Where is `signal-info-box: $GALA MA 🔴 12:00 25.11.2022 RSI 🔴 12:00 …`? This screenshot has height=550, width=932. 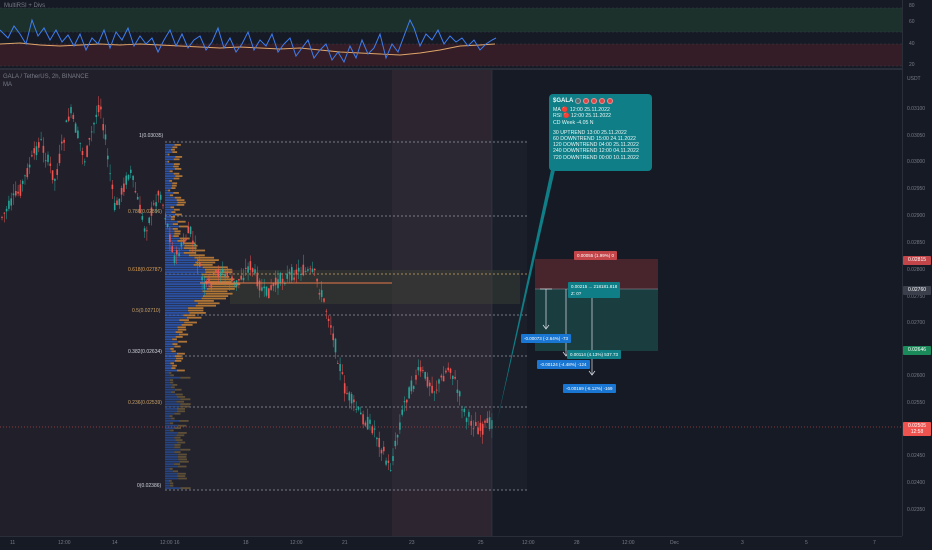 signal-info-box: $GALA MA 🔴 12:00 25.11.2022 RSI 🔴 12:00 … is located at coordinates (600, 132).